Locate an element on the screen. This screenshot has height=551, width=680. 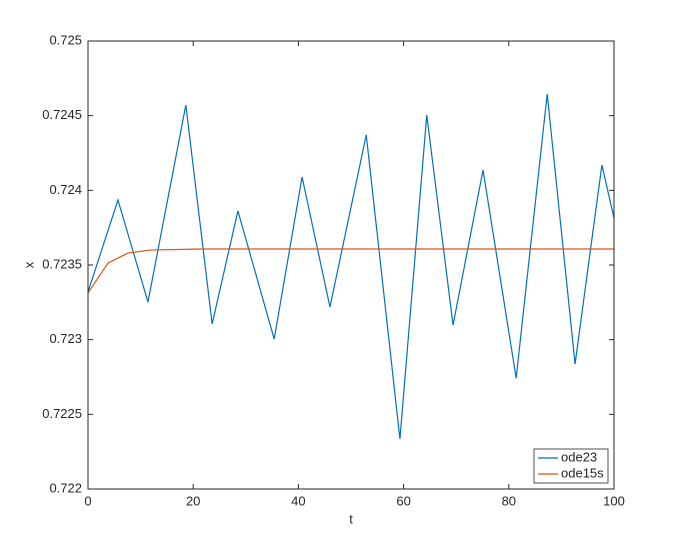
y-axis-label: x is located at coordinates (28, 264).